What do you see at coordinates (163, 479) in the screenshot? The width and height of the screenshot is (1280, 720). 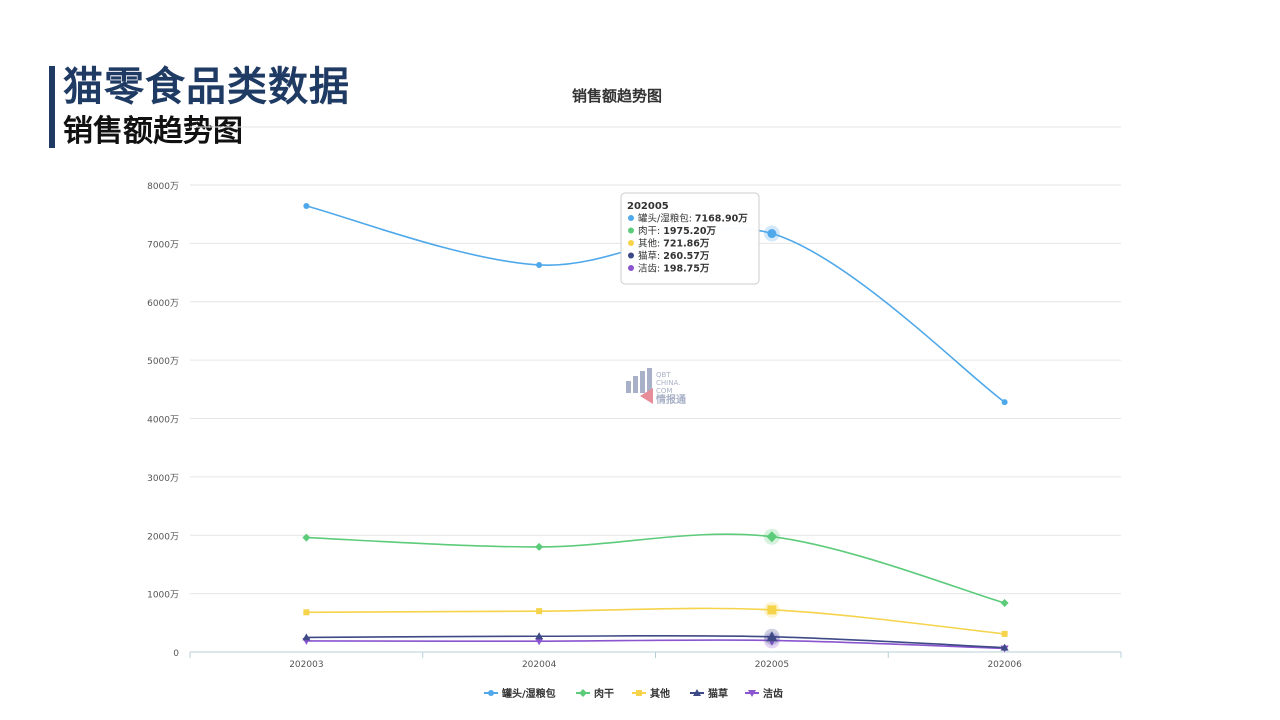 I see `y-tick-label: 3000万` at bounding box center [163, 479].